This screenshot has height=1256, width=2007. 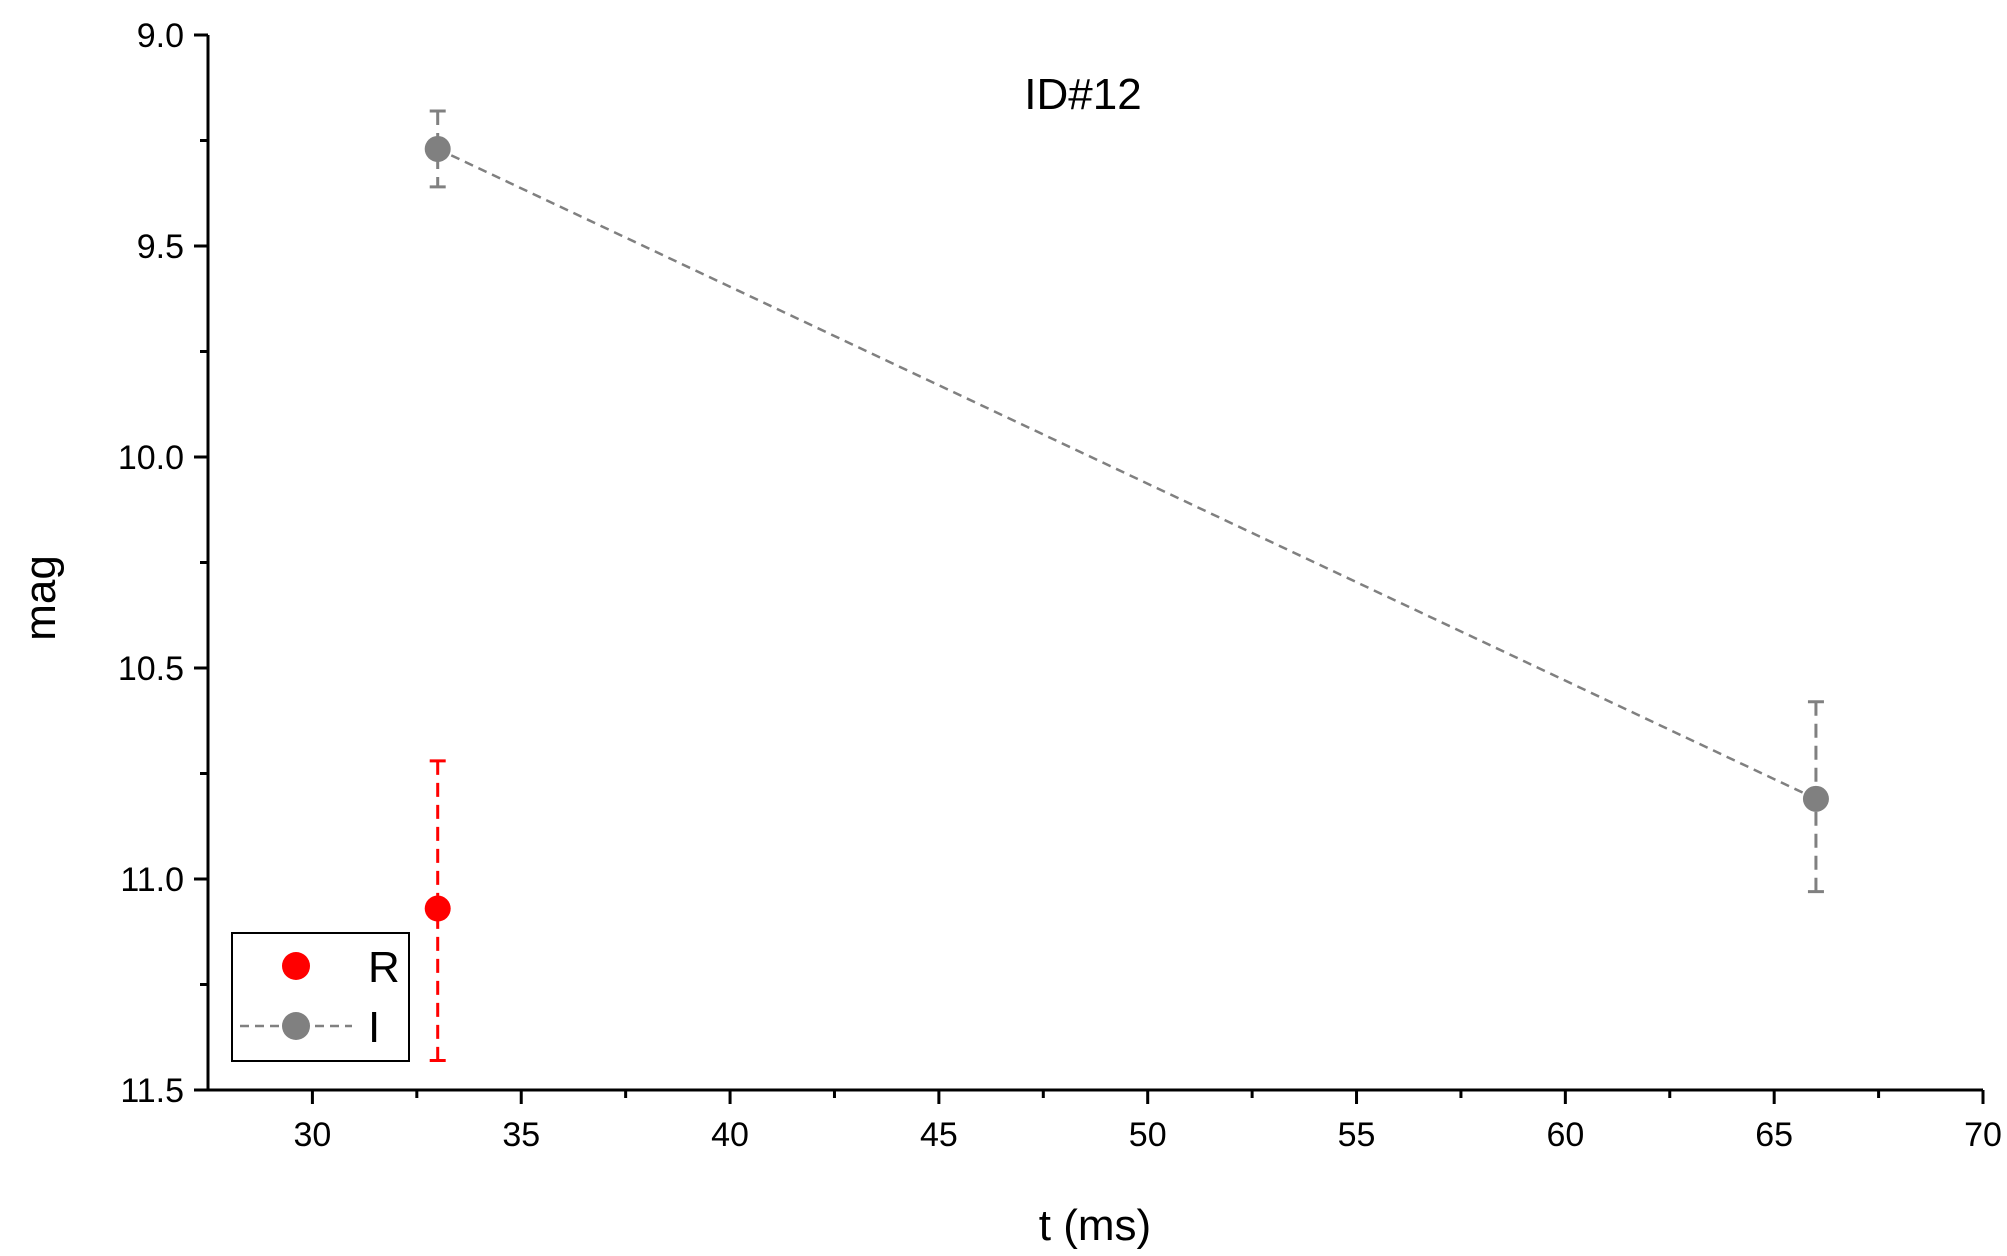 What do you see at coordinates (1095, 1225) in the screenshot?
I see `x-axis-title: t (ms)` at bounding box center [1095, 1225].